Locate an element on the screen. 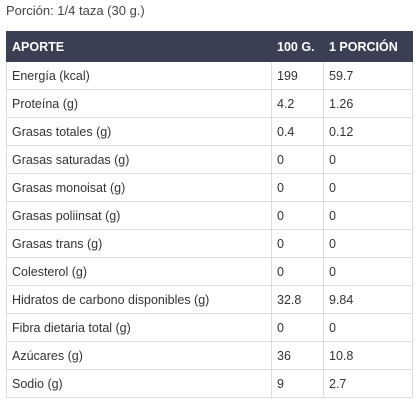  table-row: Grasas monoisat (g) 0 0 is located at coordinates (209, 187).